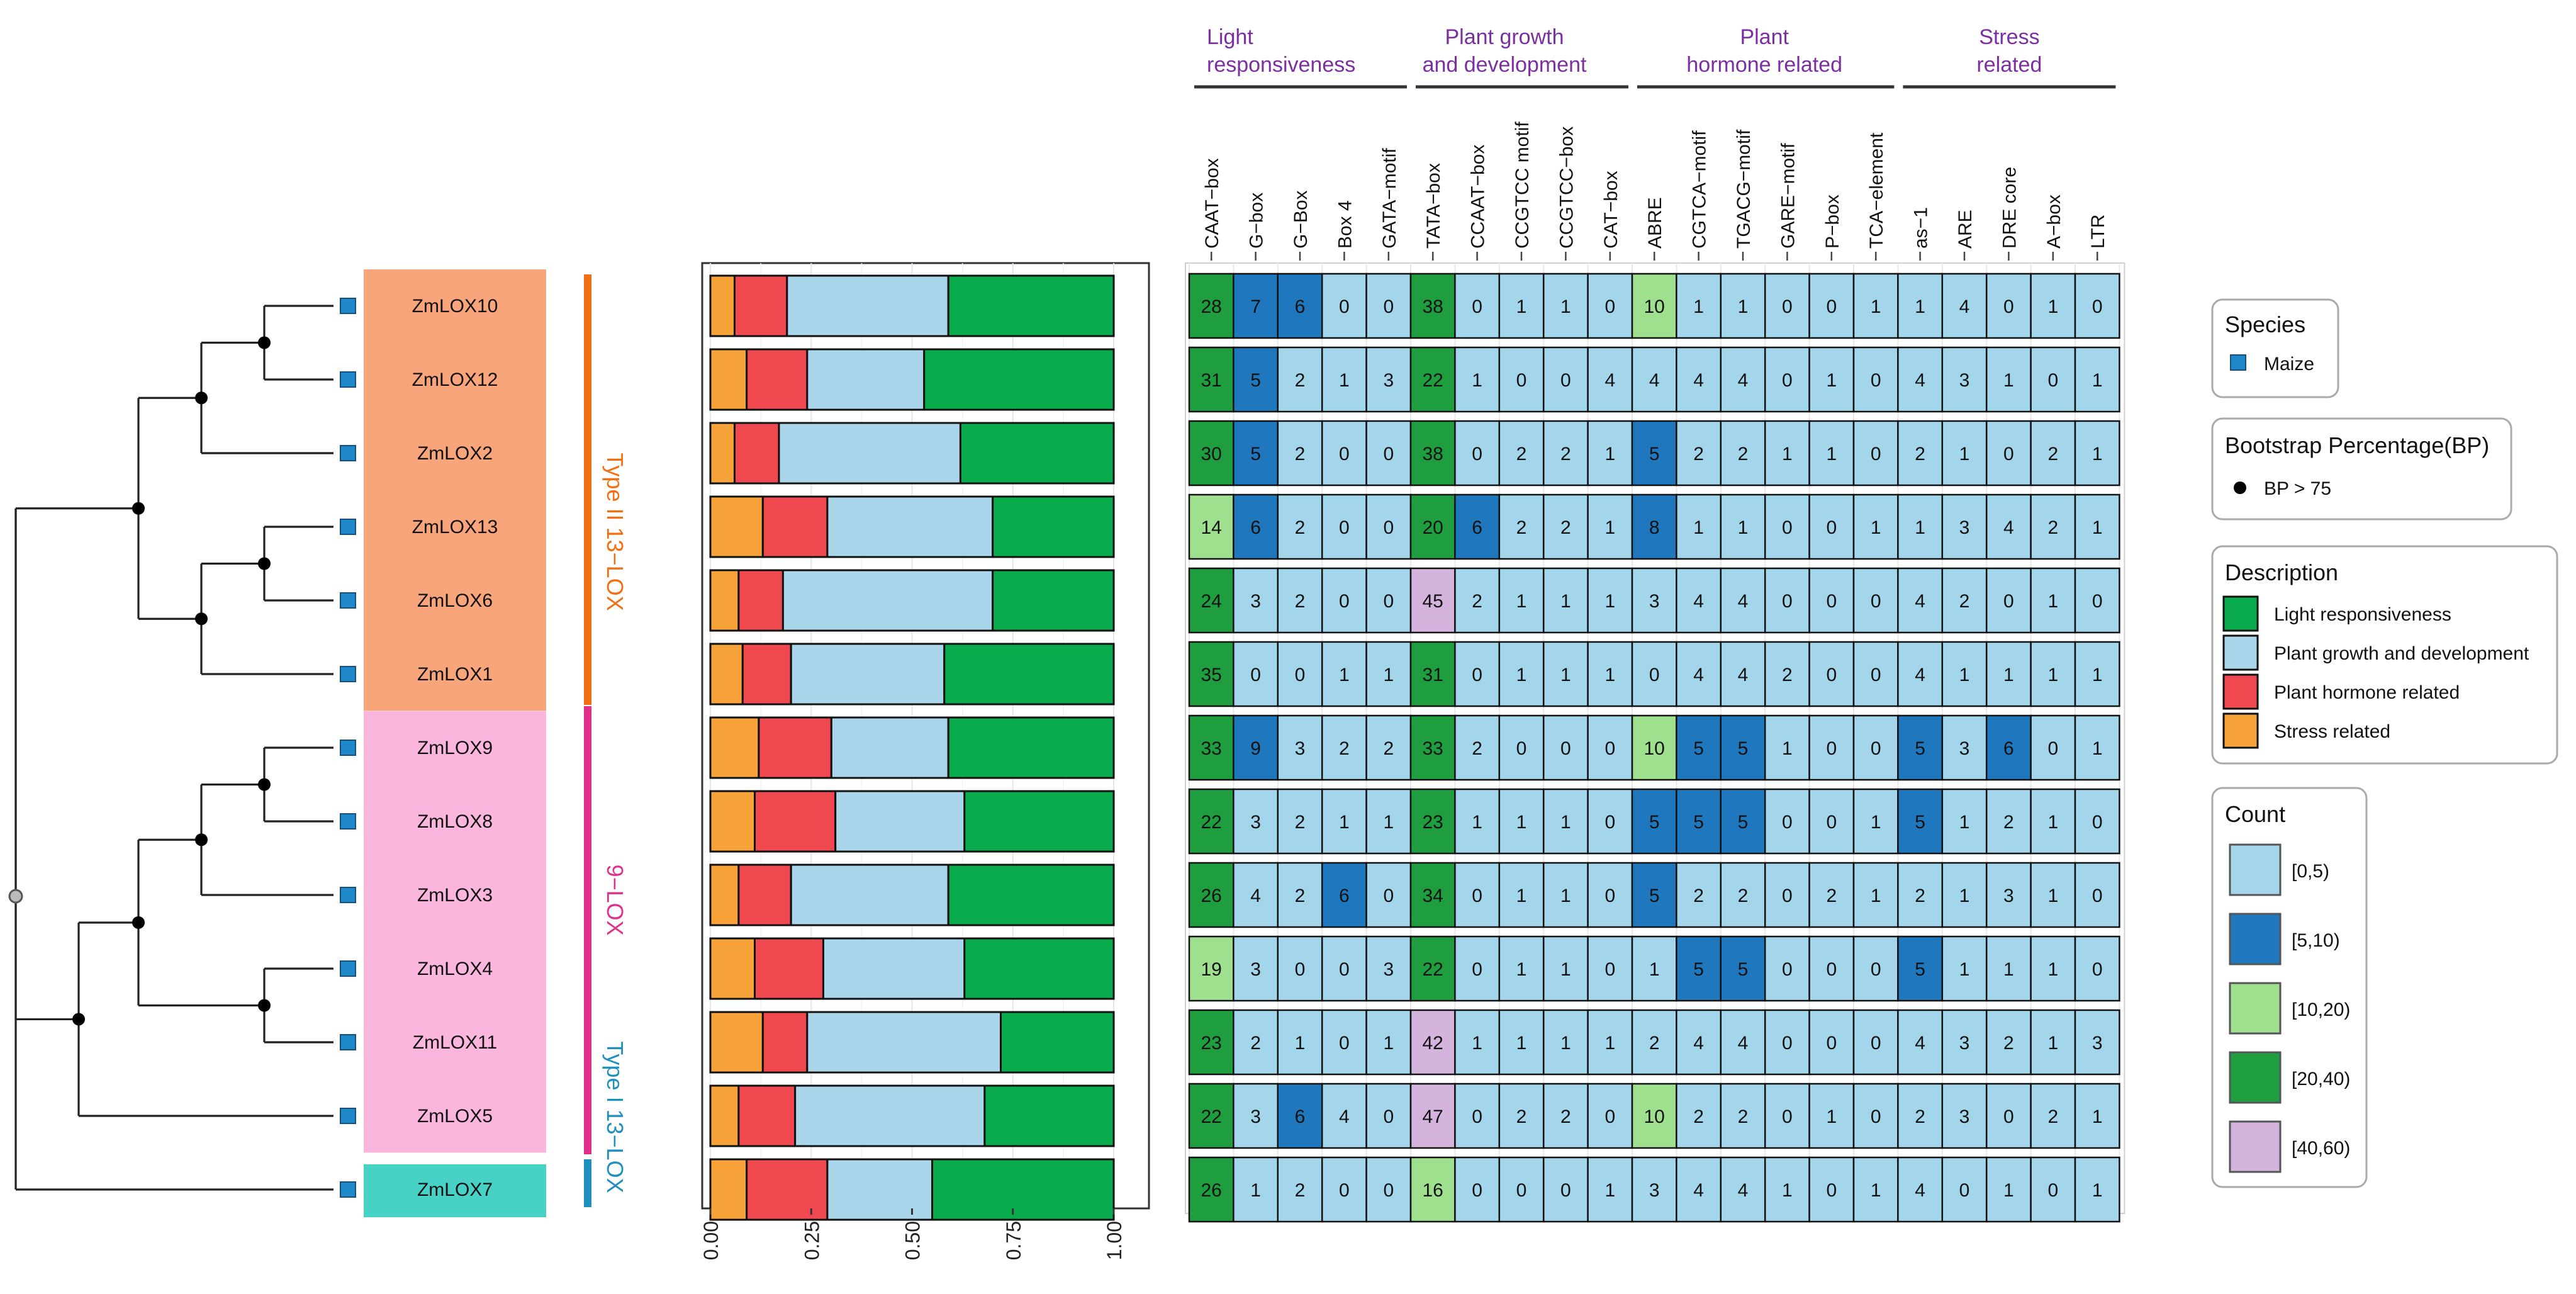  I want to click on column-label-g-box: G−box, so click(1256, 221).